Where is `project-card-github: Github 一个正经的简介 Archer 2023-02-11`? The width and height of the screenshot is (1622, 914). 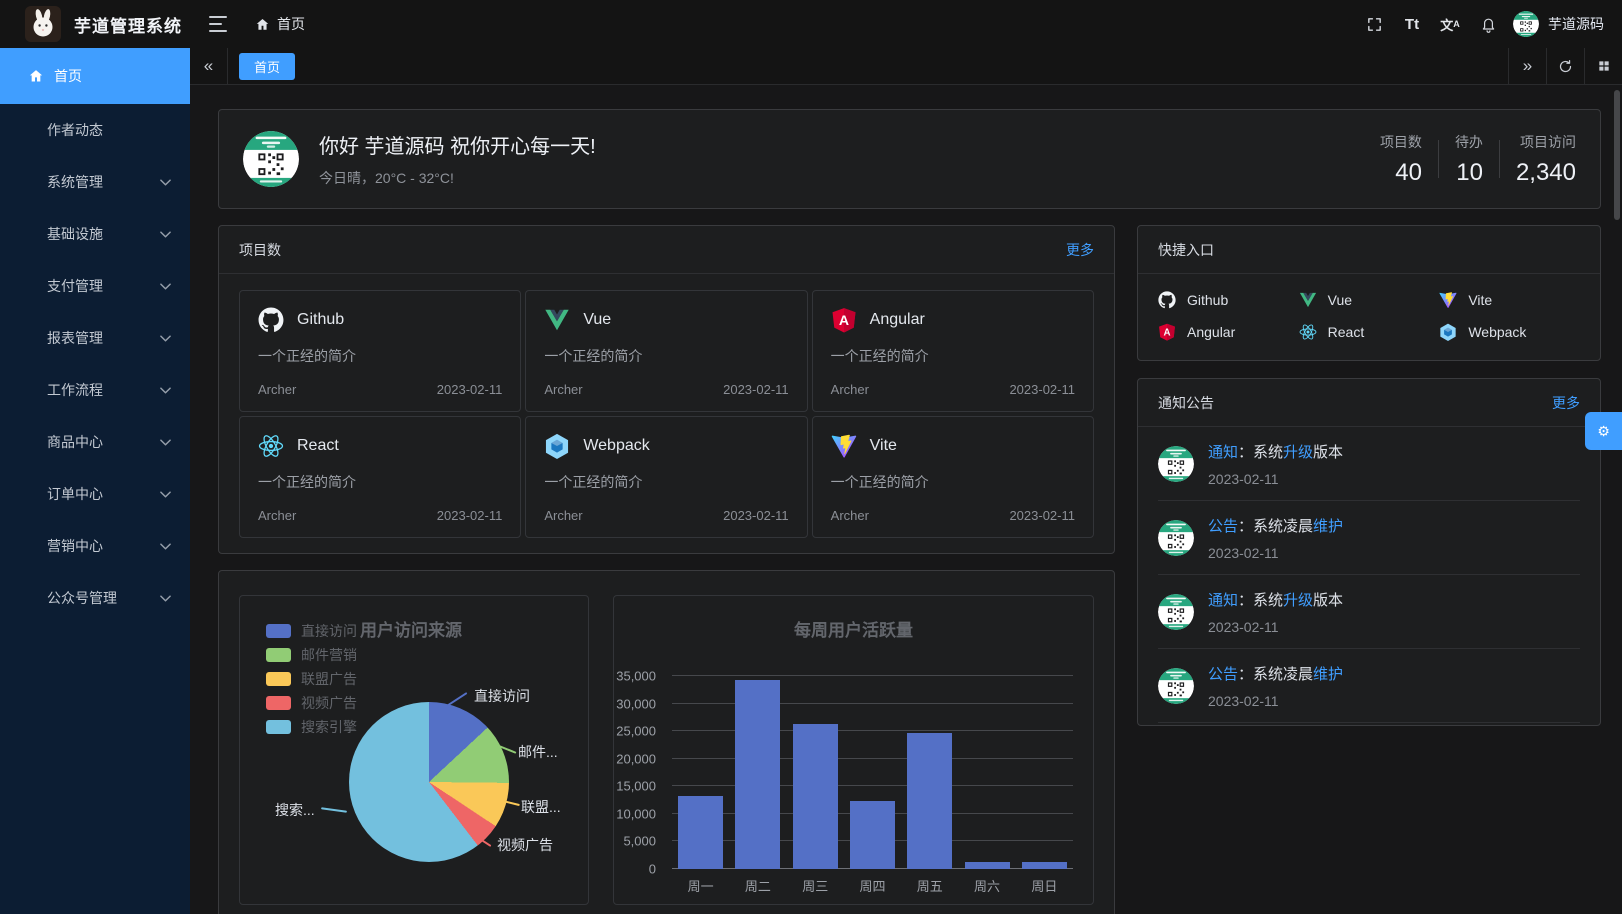
project-card-github: Github 一个正经的简介 Archer 2023-02-11 is located at coordinates (380, 351).